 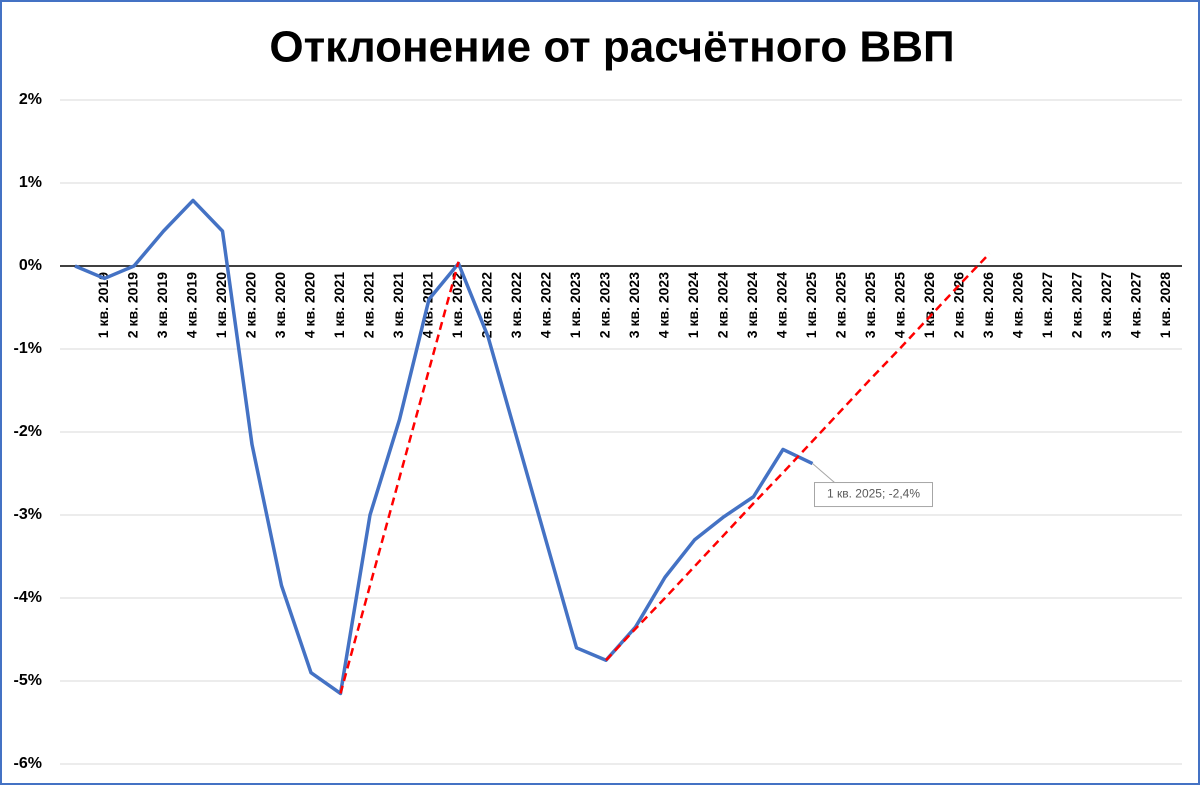 What do you see at coordinates (959, 305) in the screenshot?
I see `x-tick-label: 2 кв. 2026` at bounding box center [959, 305].